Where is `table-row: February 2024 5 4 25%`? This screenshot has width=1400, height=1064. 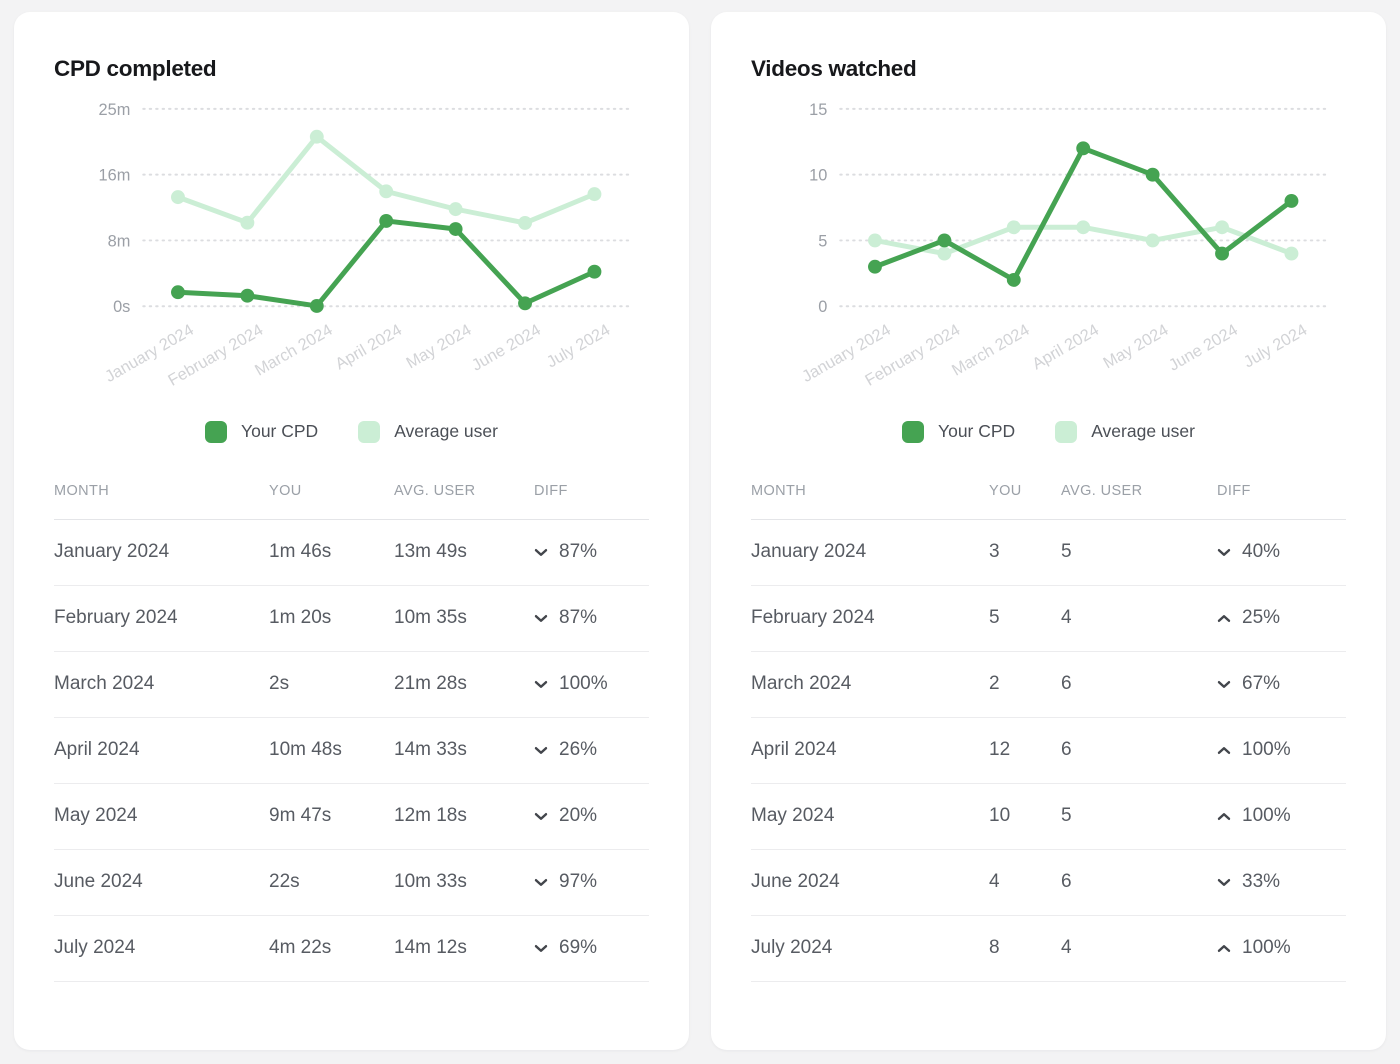 table-row: February 2024 5 4 25% is located at coordinates (1048, 618).